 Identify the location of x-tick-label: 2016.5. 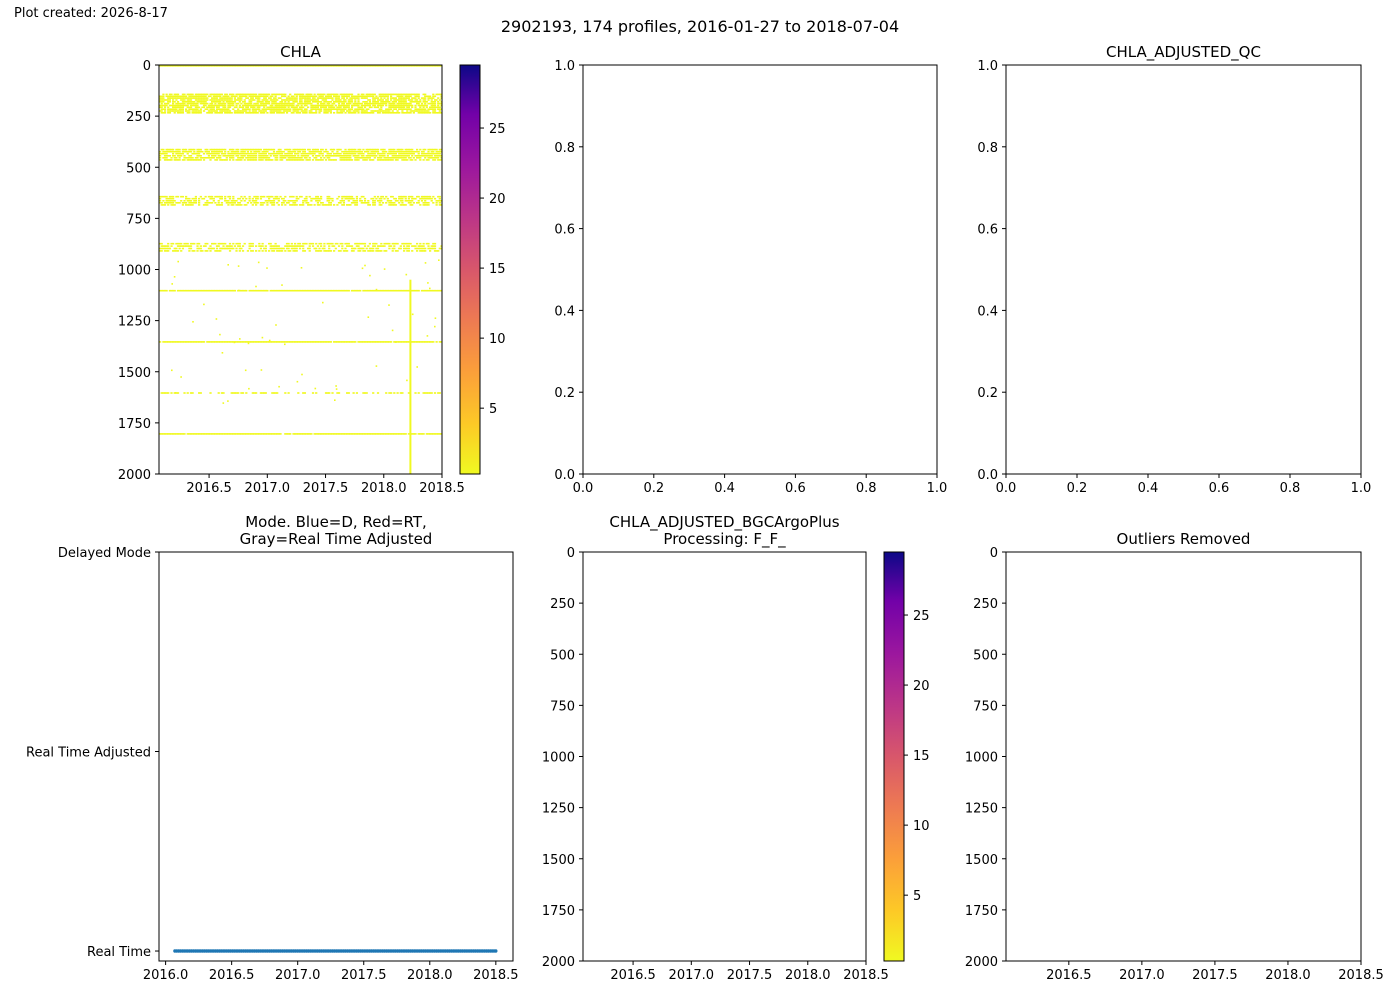
(209, 488).